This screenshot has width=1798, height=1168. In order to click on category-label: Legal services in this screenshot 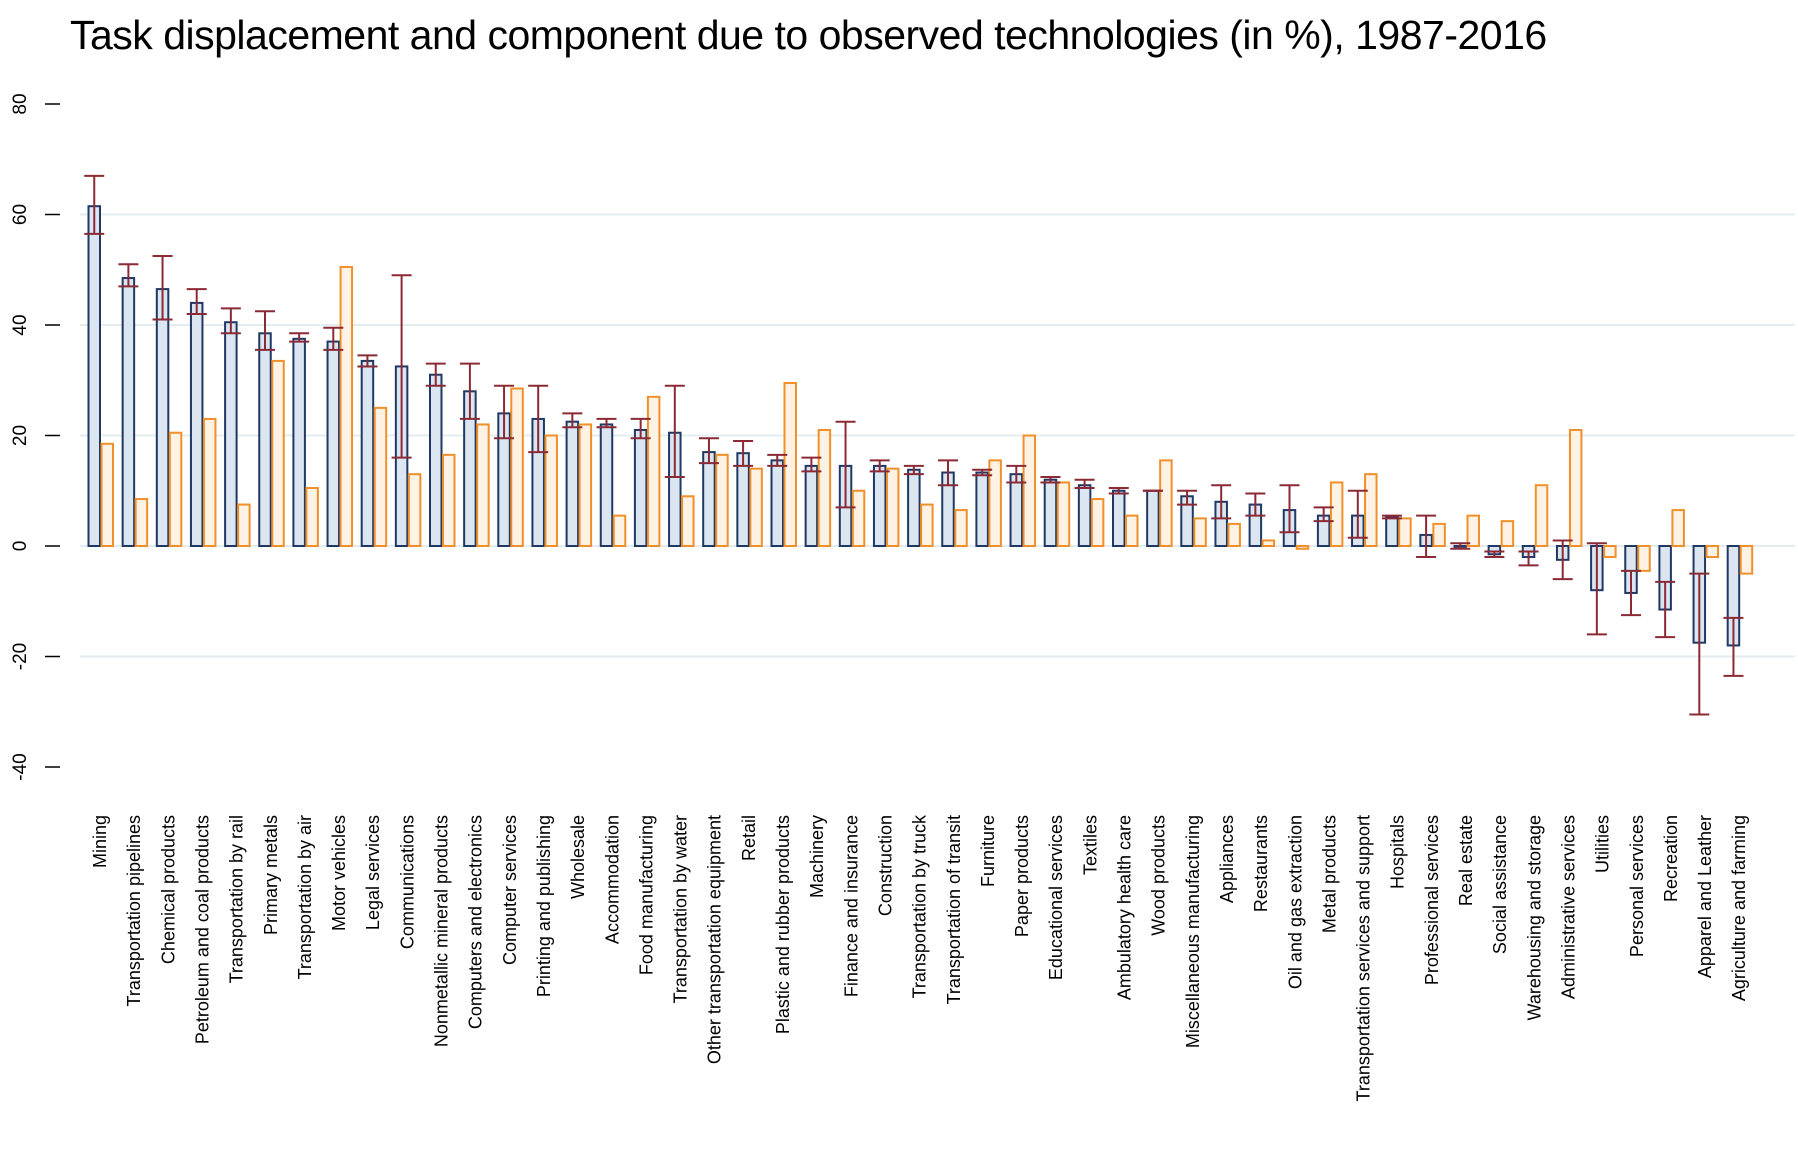, I will do `click(373, 872)`.